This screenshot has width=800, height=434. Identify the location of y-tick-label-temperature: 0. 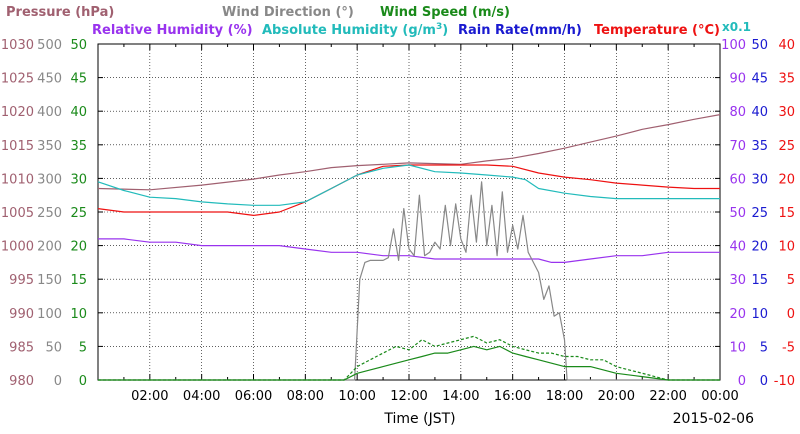
(791, 314).